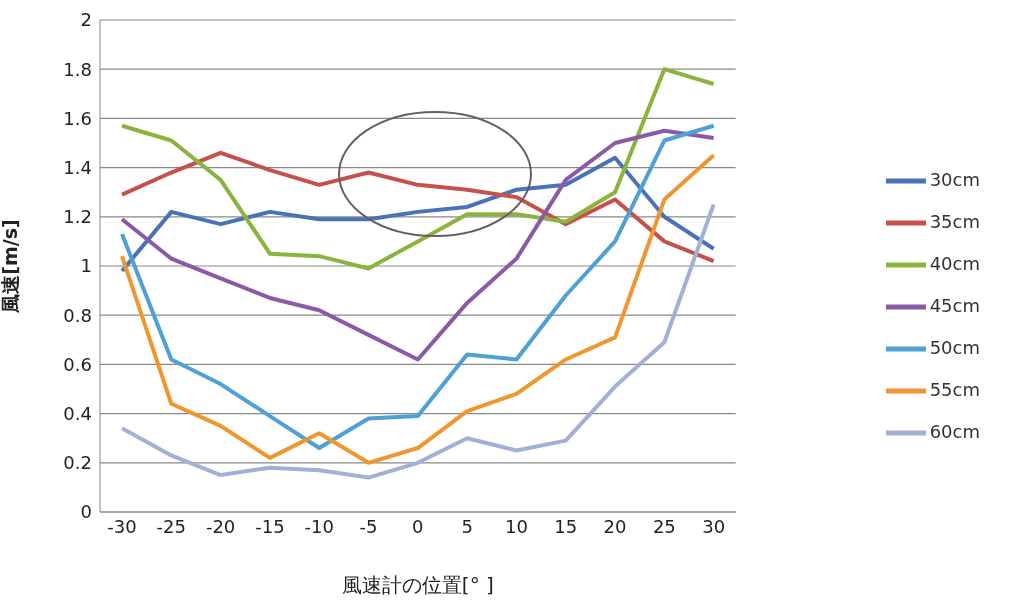  What do you see at coordinates (954, 389) in the screenshot?
I see `legend-label: 55cm` at bounding box center [954, 389].